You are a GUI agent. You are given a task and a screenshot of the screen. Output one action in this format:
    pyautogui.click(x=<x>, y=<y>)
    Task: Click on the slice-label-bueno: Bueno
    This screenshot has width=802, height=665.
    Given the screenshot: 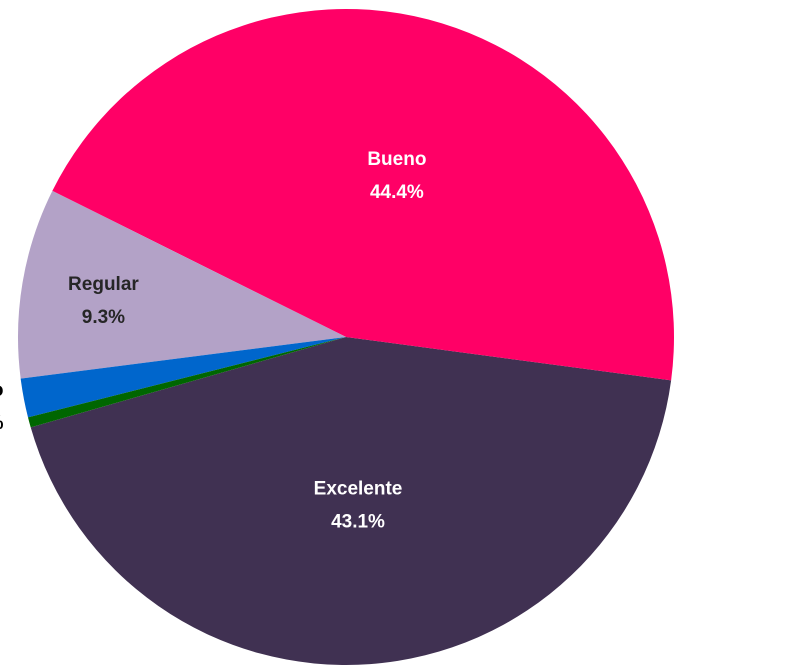 What is the action you would take?
    pyautogui.click(x=396, y=159)
    